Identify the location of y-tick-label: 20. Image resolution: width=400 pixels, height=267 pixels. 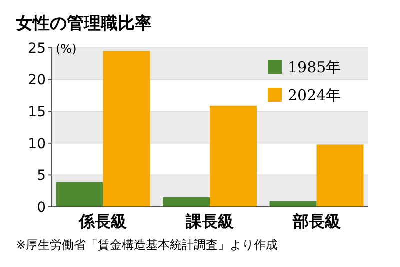
(37, 80).